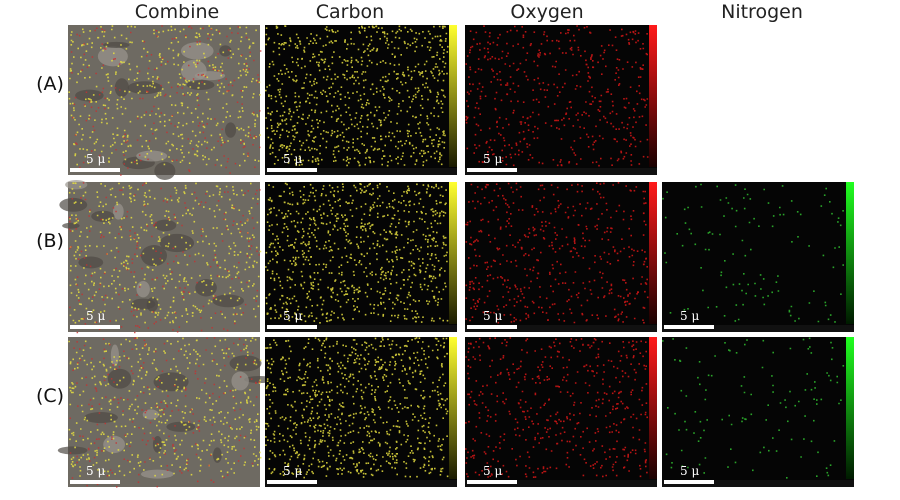  What do you see at coordinates (546, 12) in the screenshot?
I see `column-header: Oxygen` at bounding box center [546, 12].